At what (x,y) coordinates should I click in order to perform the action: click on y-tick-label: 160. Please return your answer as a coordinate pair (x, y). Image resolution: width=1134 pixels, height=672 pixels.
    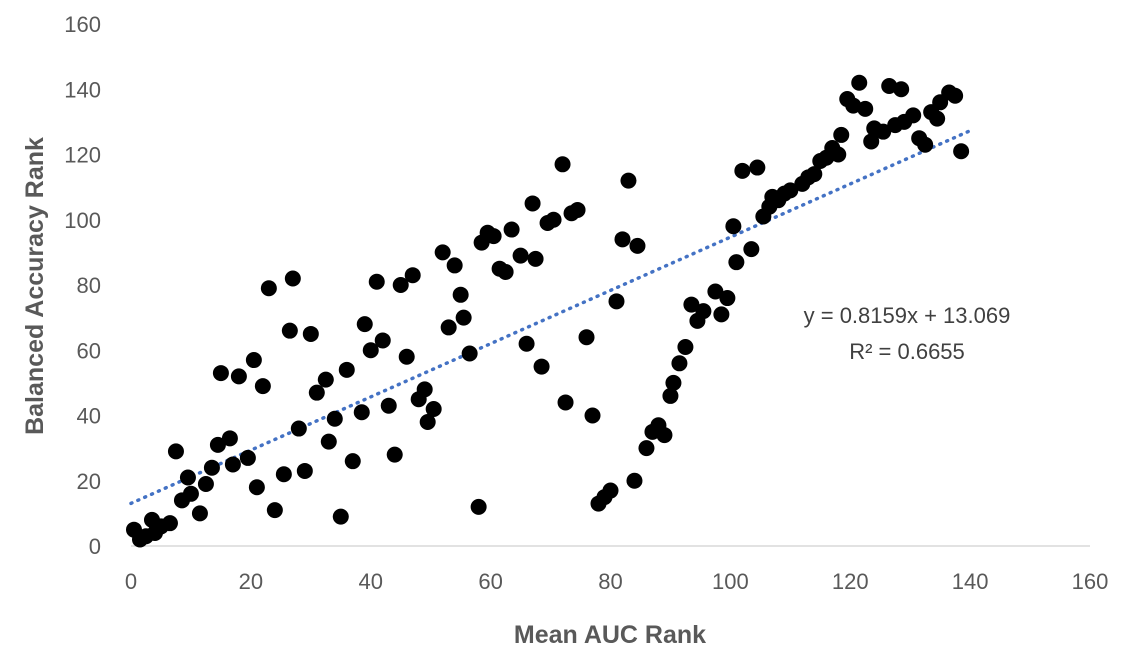
    Looking at the image, I should click on (82, 24).